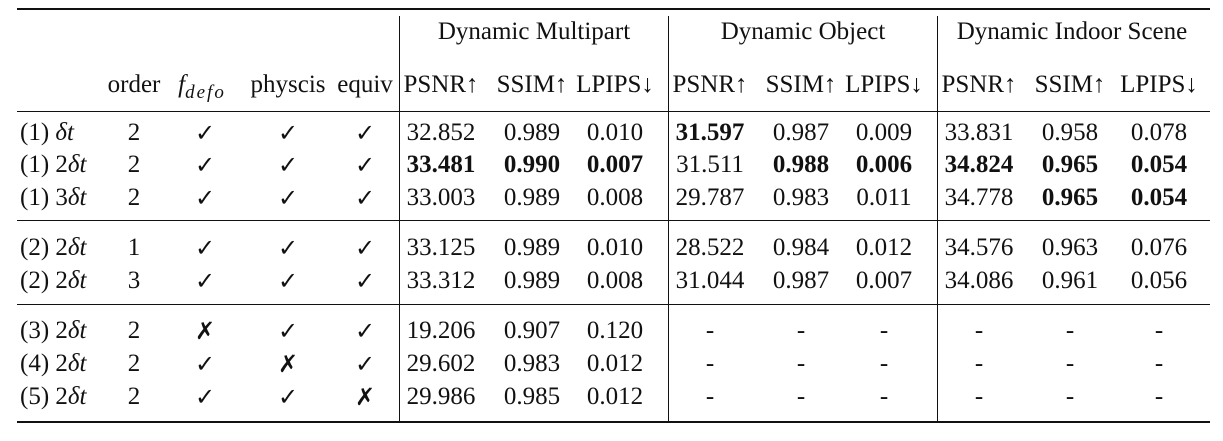 The width and height of the screenshot is (1223, 441). Describe the element at coordinates (710, 84) in the screenshot. I see `col-header-object-psnr: PSNR↑` at that location.